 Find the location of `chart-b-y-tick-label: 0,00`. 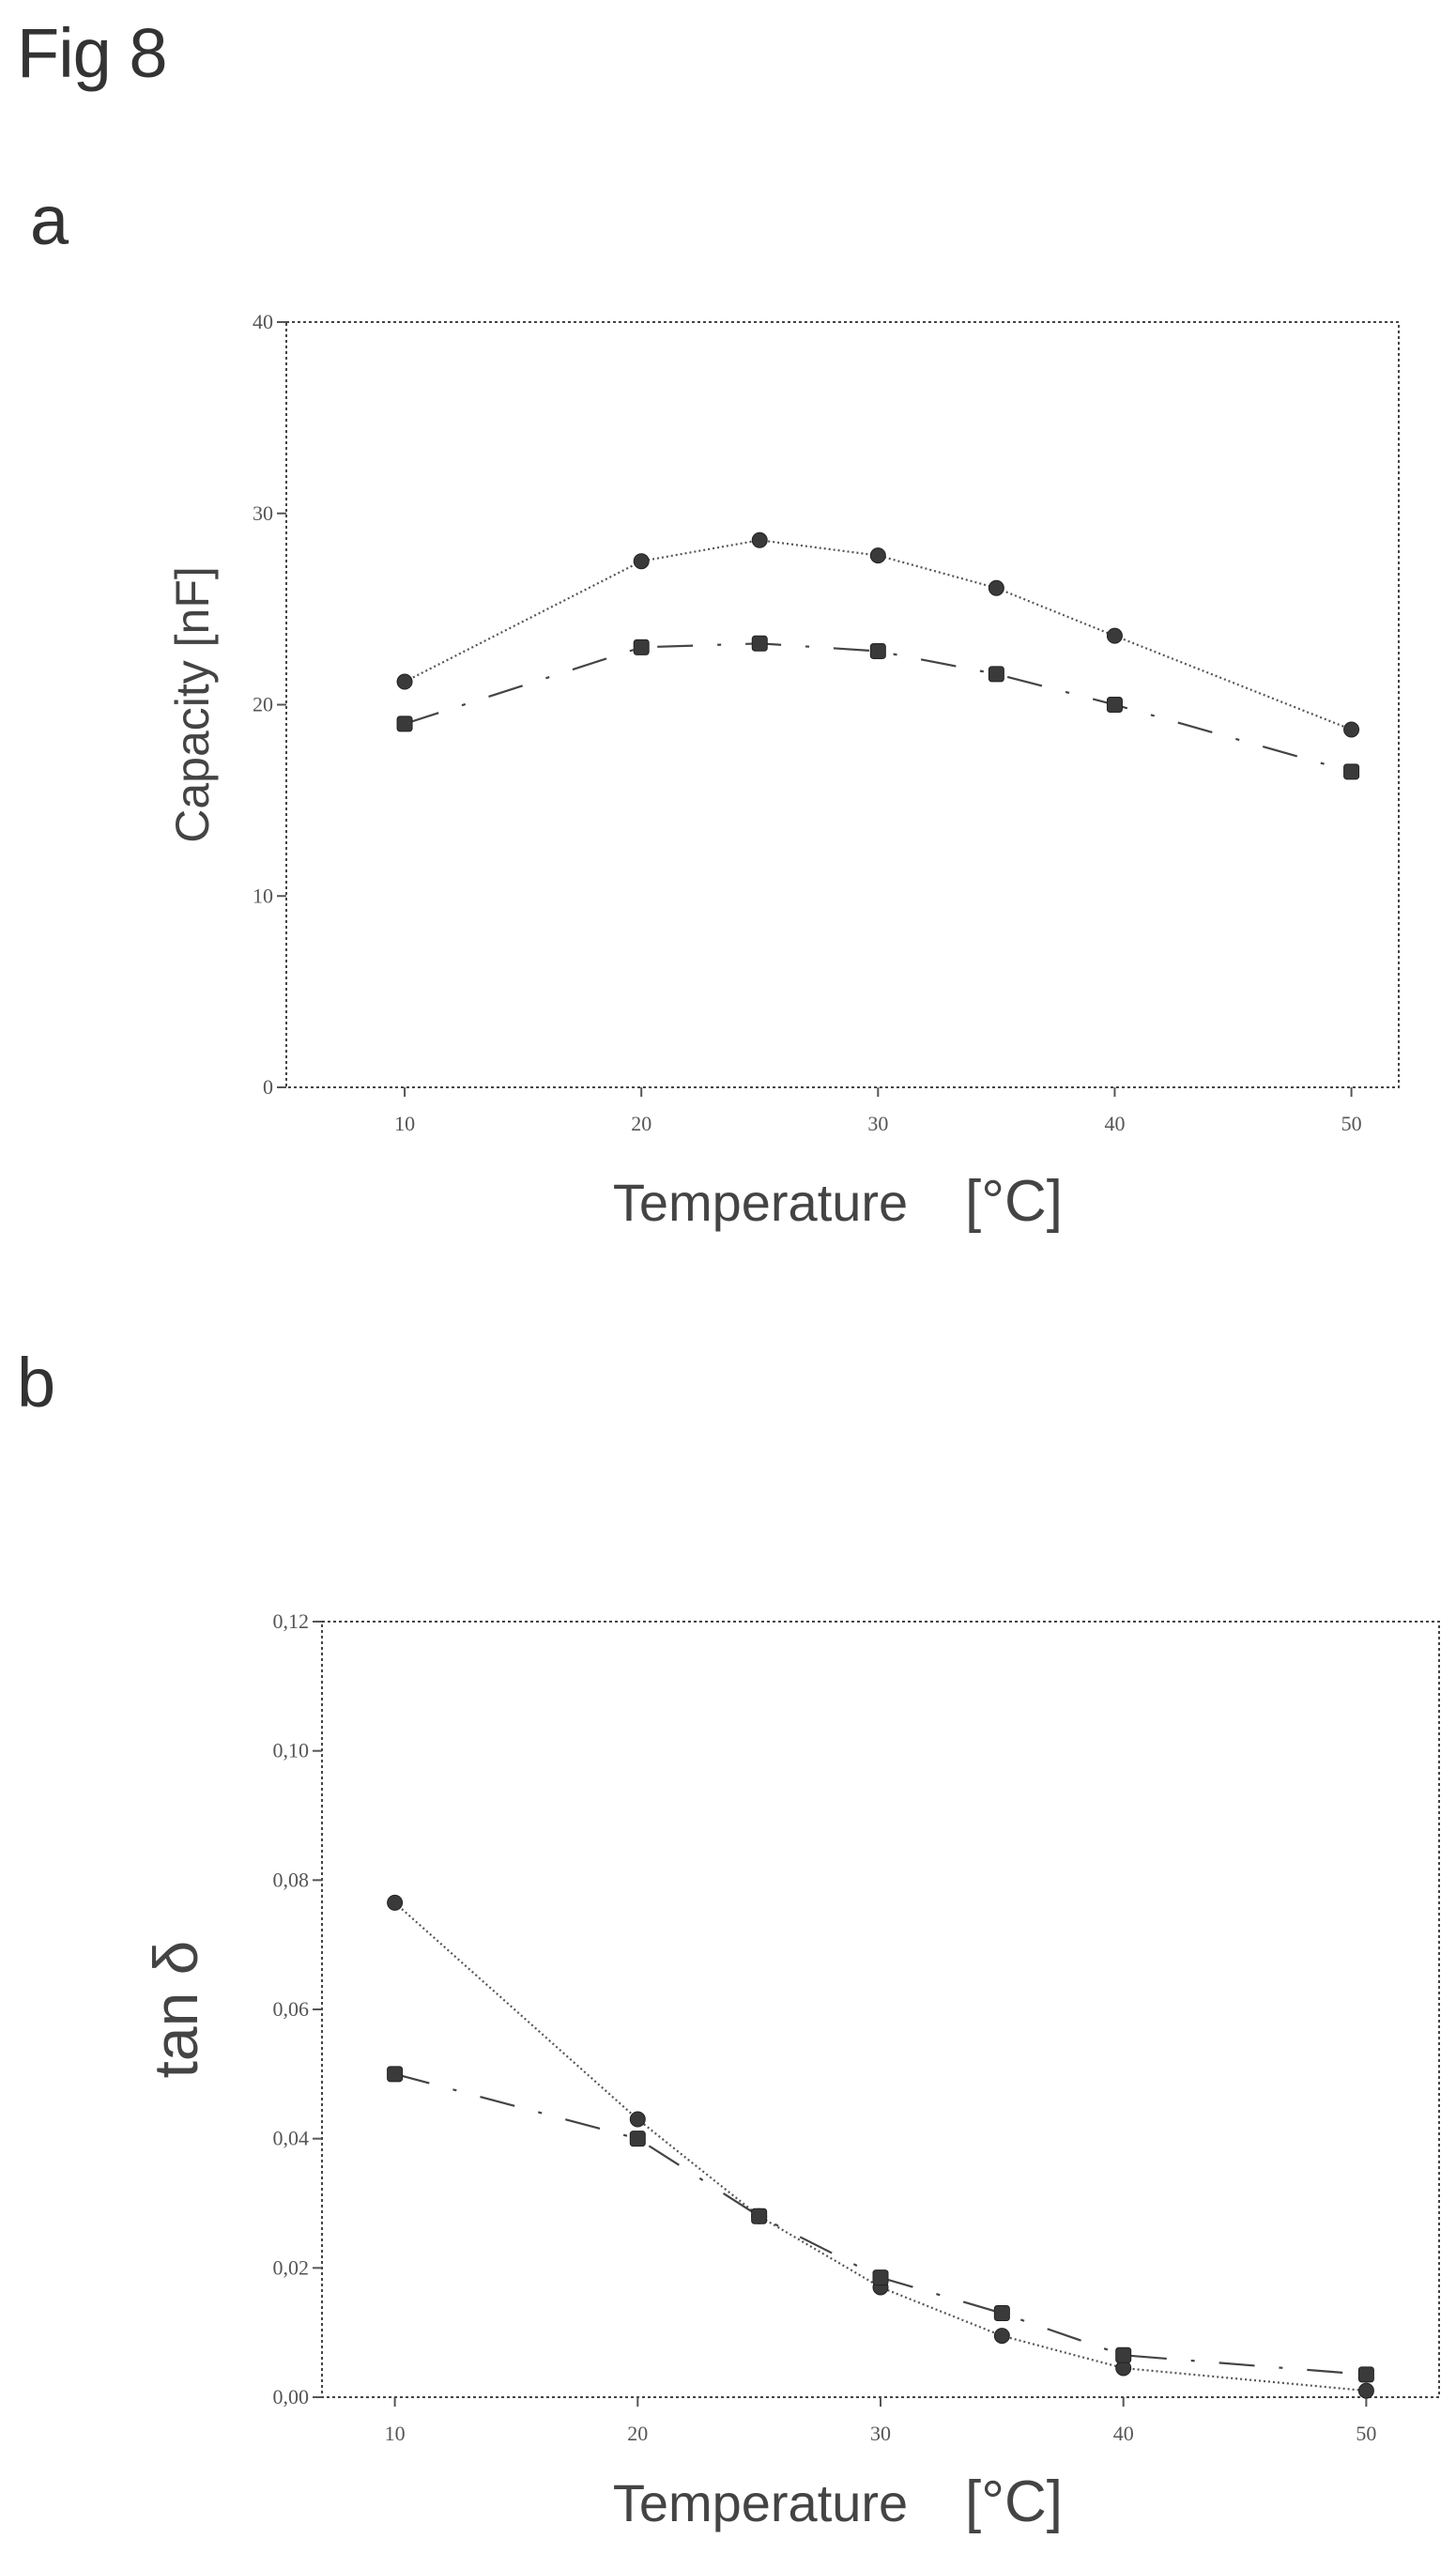

chart-b-y-tick-label: 0,00 is located at coordinates (291, 2396).